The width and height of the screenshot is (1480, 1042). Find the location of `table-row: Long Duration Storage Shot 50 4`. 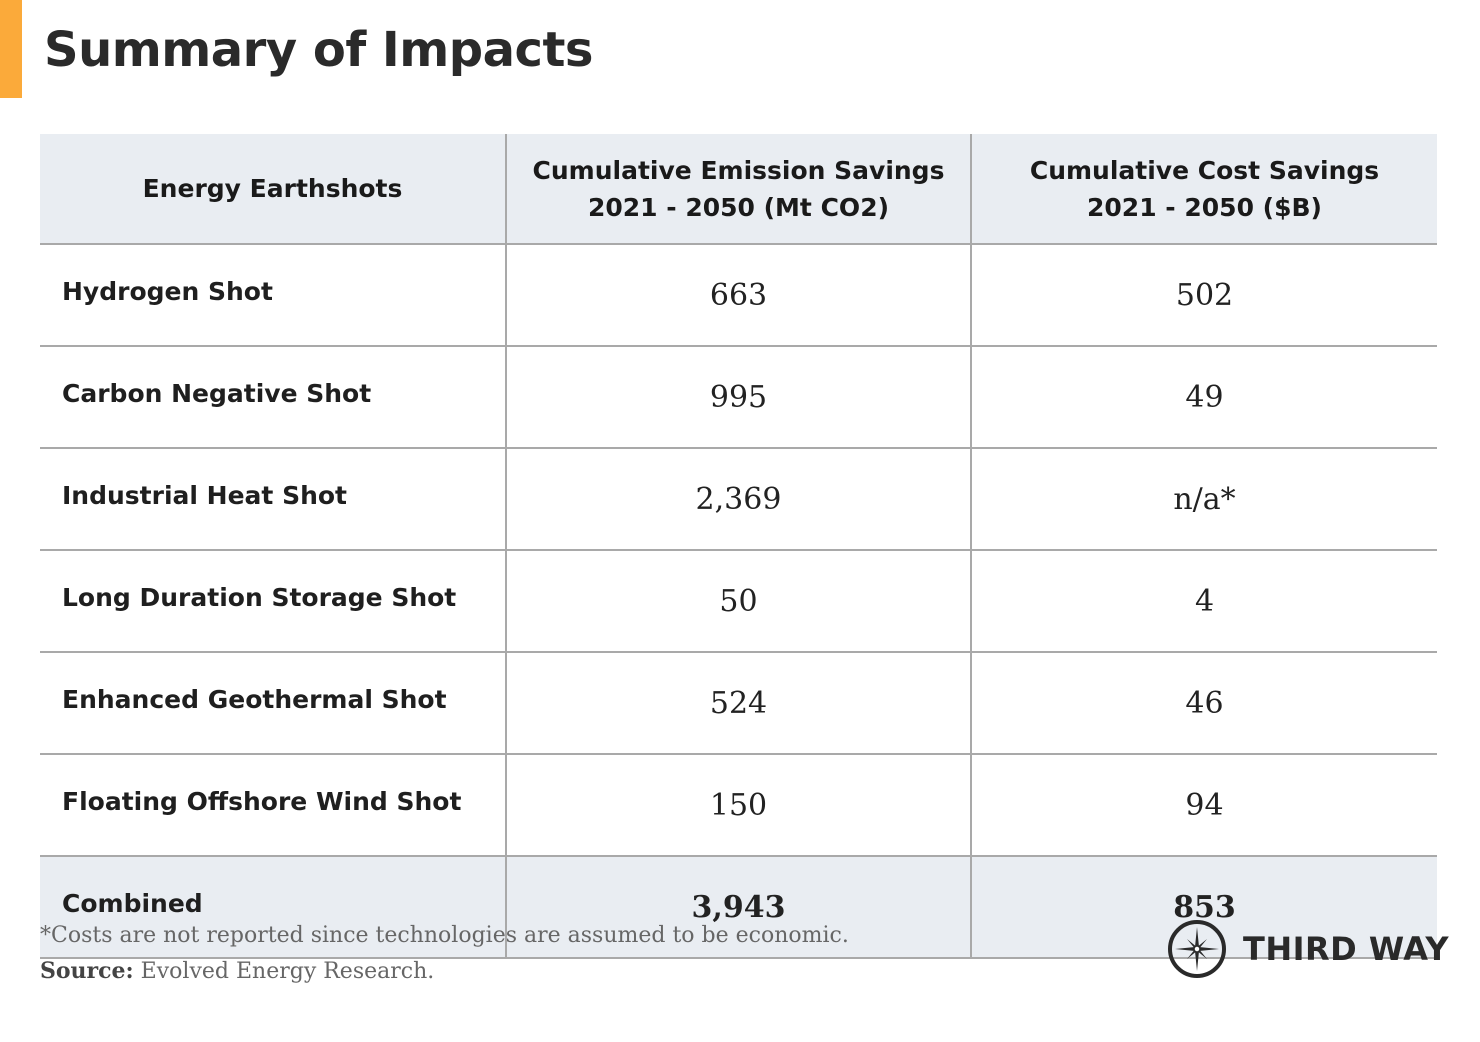

table-row: Long Duration Storage Shot 50 4 is located at coordinates (738, 601).